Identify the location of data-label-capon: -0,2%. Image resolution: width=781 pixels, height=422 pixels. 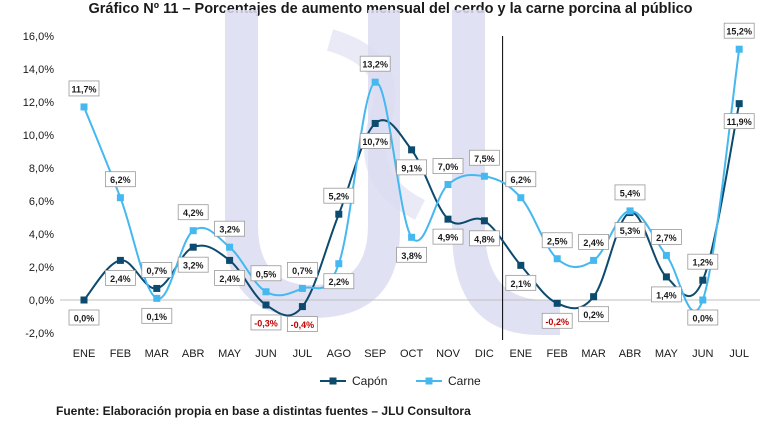
(557, 320).